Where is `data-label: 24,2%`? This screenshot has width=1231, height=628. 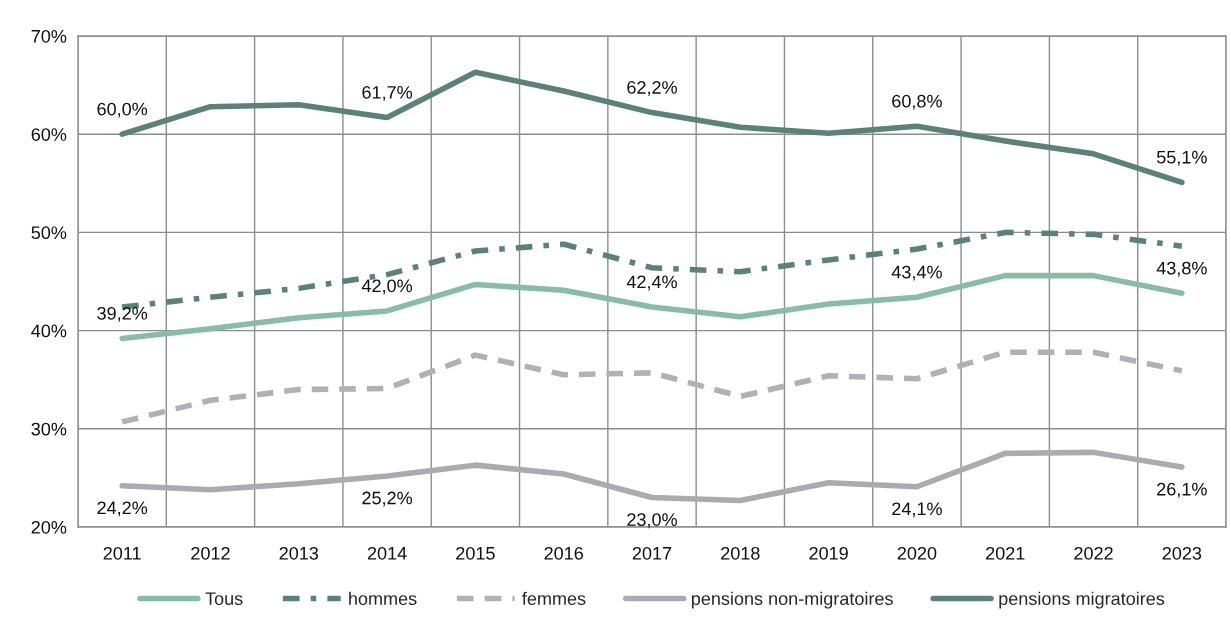
data-label: 24,2% is located at coordinates (122, 509).